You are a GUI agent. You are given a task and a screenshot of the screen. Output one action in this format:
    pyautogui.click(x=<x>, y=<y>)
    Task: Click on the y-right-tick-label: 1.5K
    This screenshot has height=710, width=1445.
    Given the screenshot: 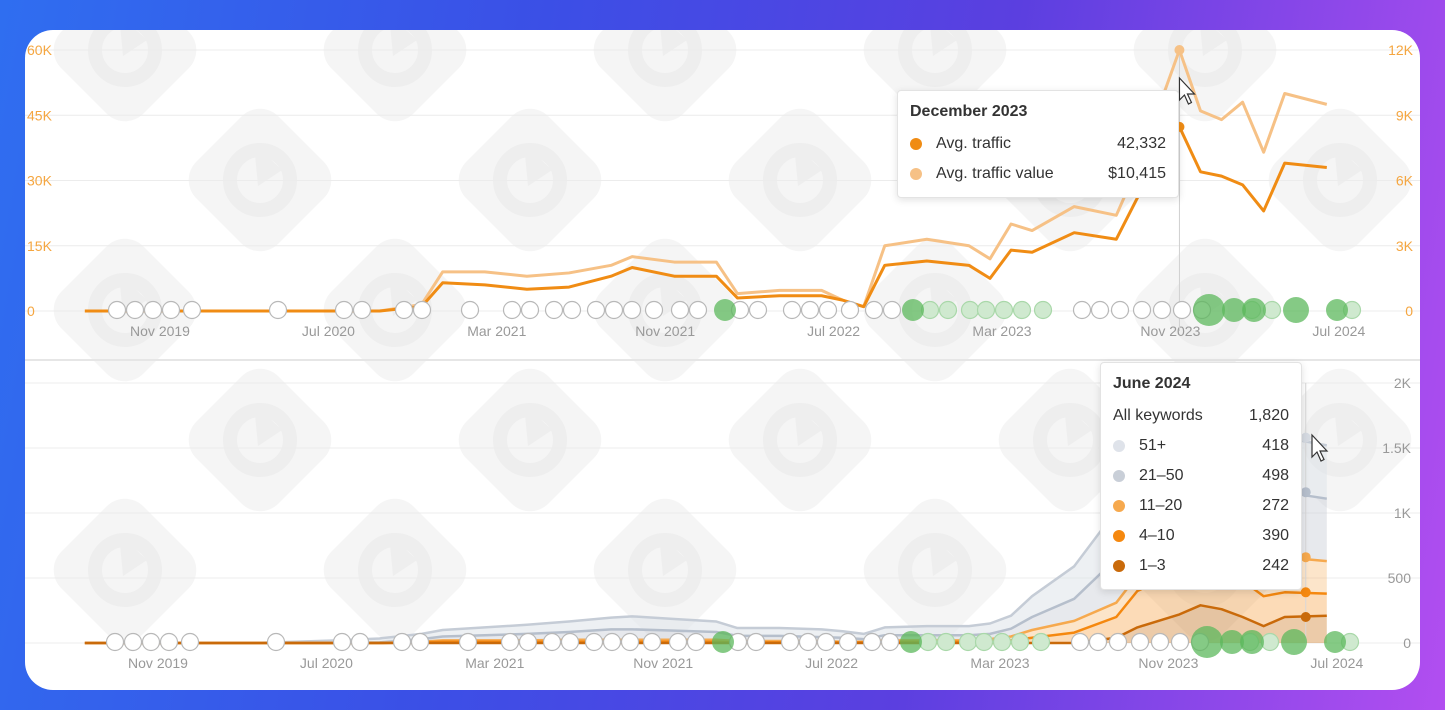 What is the action you would take?
    pyautogui.click(x=1396, y=448)
    